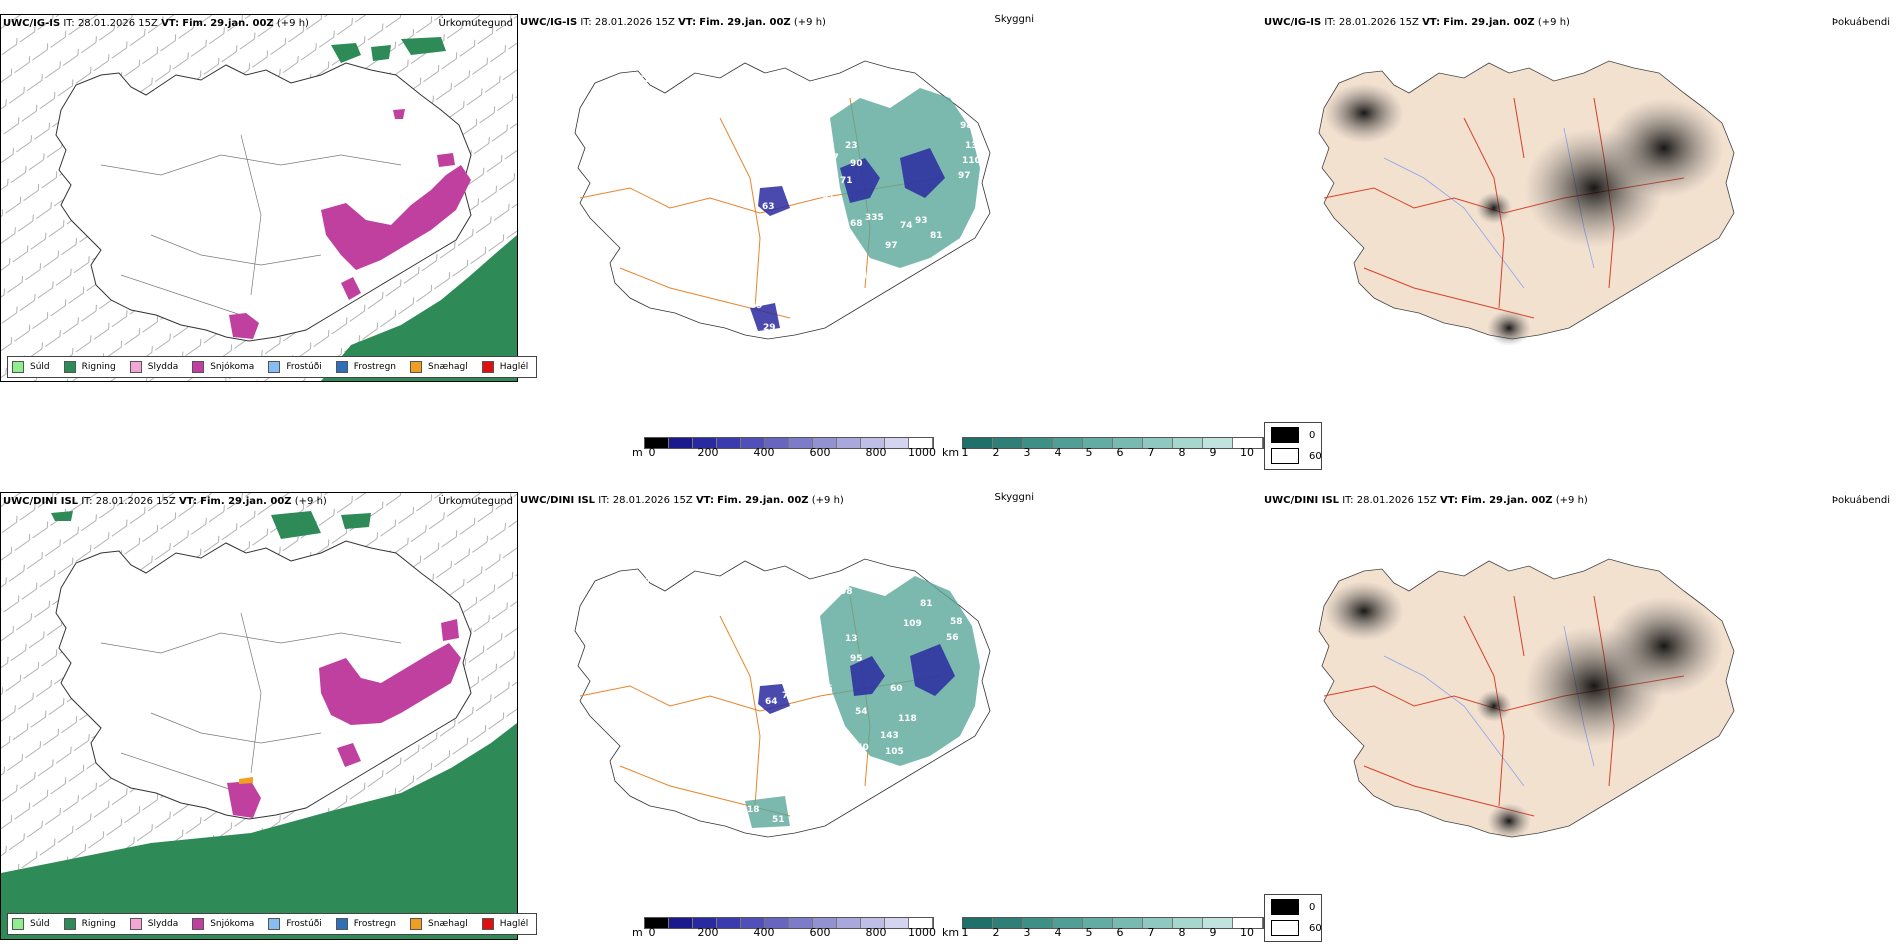  Describe the element at coordinates (861, 54) in the screenshot. I see `map-value-label: 27` at that location.